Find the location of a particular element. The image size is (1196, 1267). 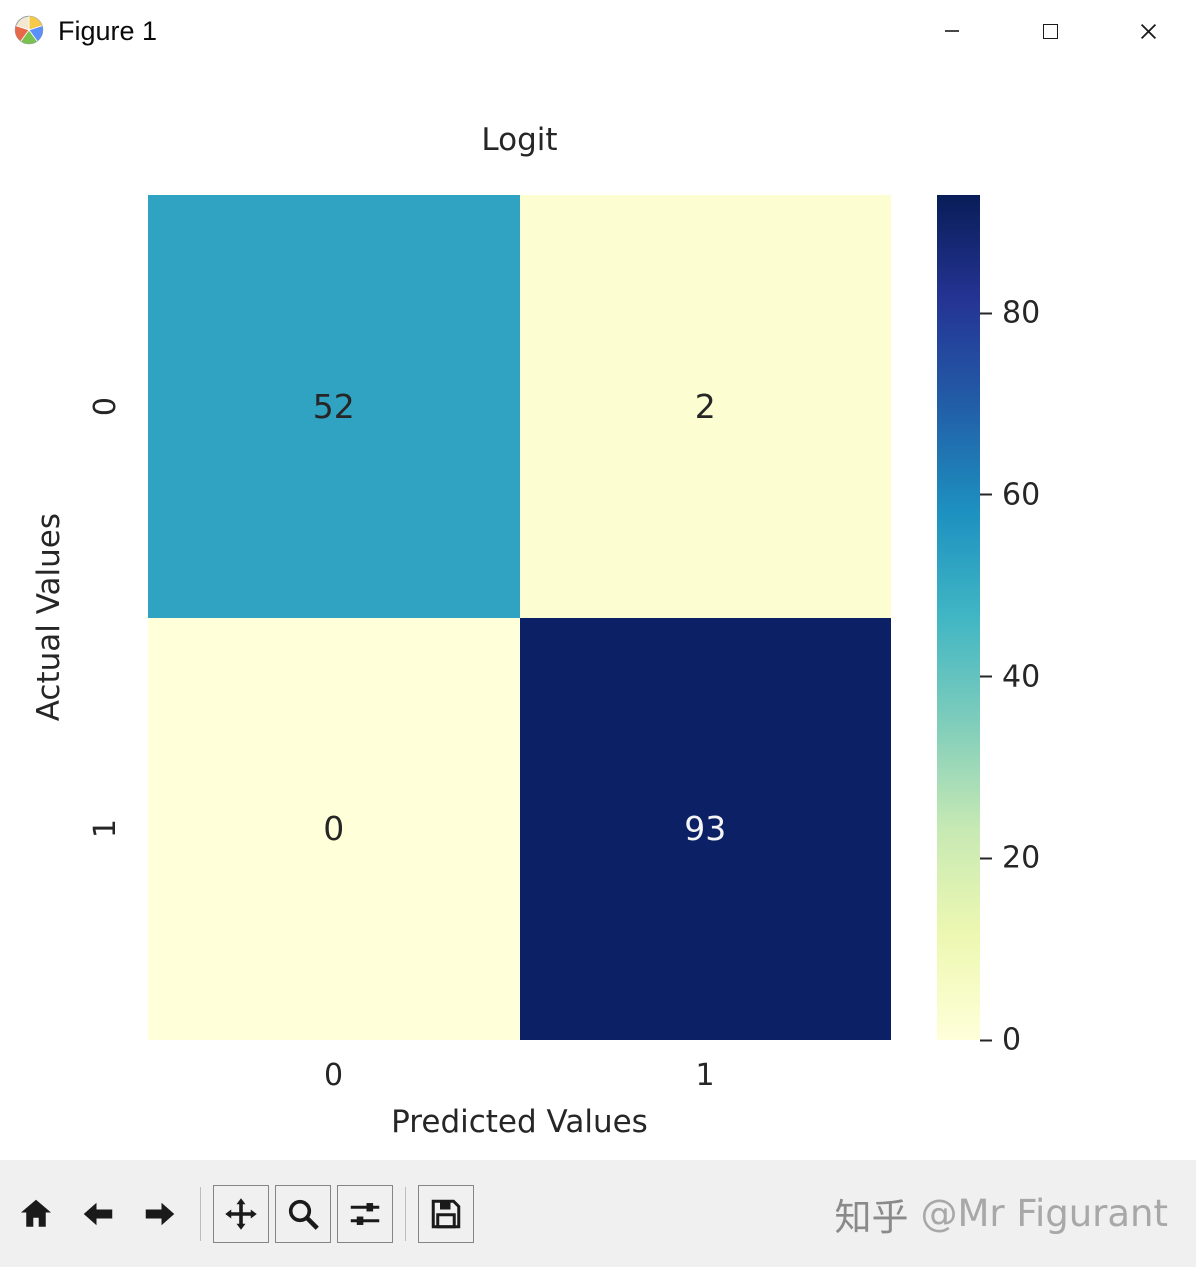

save-button is located at coordinates (446, 1213).